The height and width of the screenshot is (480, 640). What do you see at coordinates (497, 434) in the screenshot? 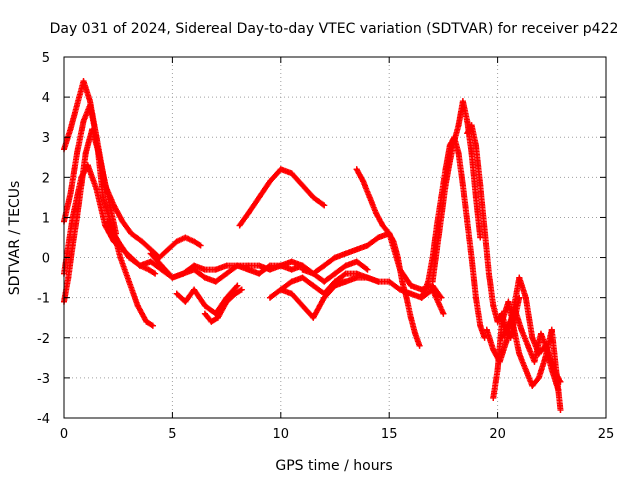
I see `x-tick-label: 20` at bounding box center [497, 434].